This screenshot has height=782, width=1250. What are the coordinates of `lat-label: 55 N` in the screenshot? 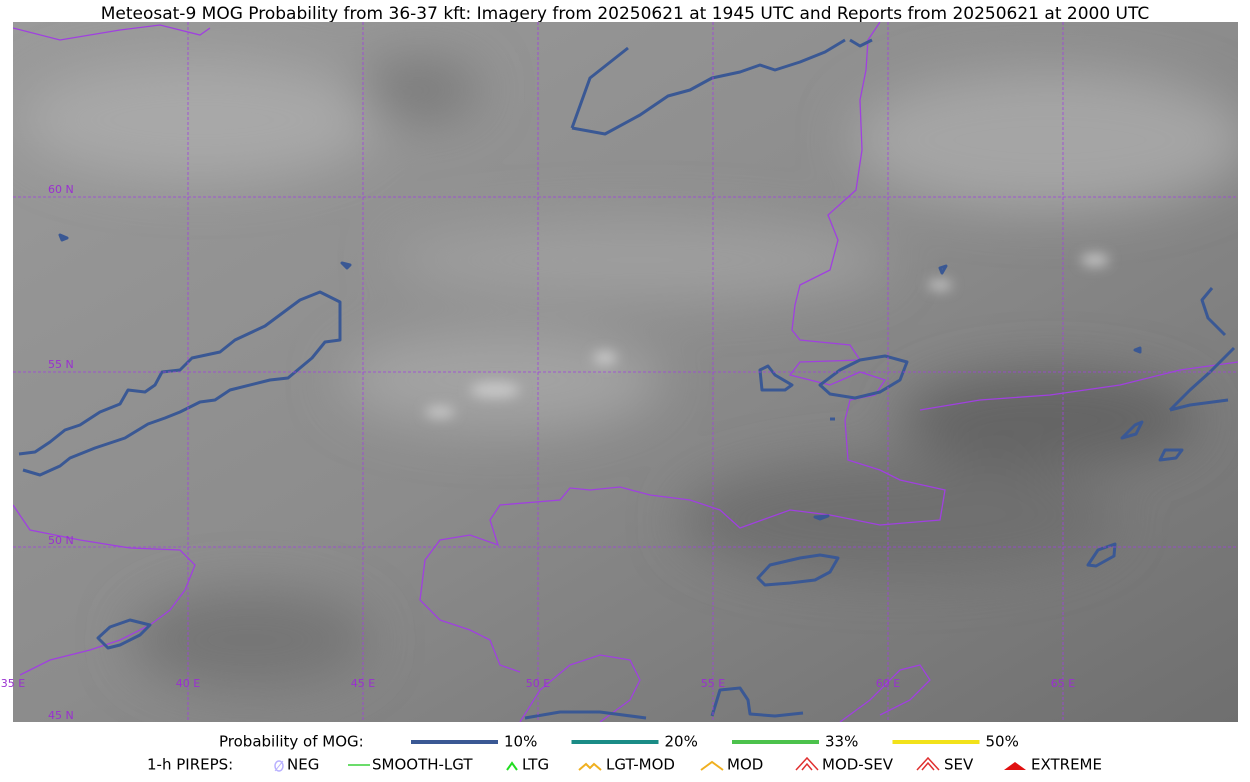 It's located at (61, 364).